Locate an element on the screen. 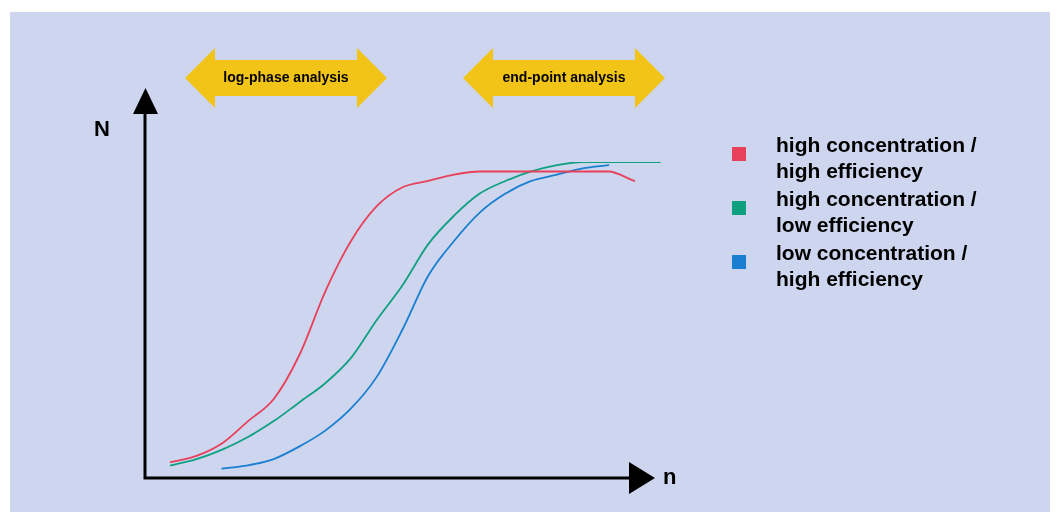 This screenshot has height=514, width=1059. text: end-point analysis is located at coordinates (564, 77).